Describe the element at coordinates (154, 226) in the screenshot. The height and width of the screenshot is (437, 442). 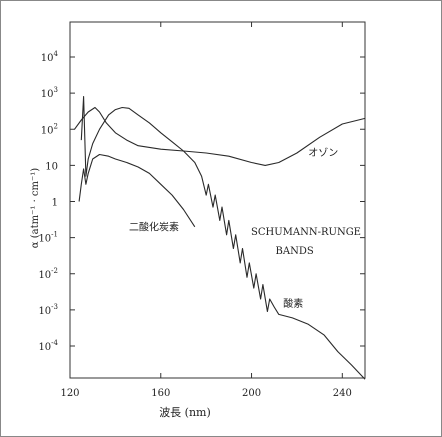
I see `annotation-label: 二酸化炭素` at that location.